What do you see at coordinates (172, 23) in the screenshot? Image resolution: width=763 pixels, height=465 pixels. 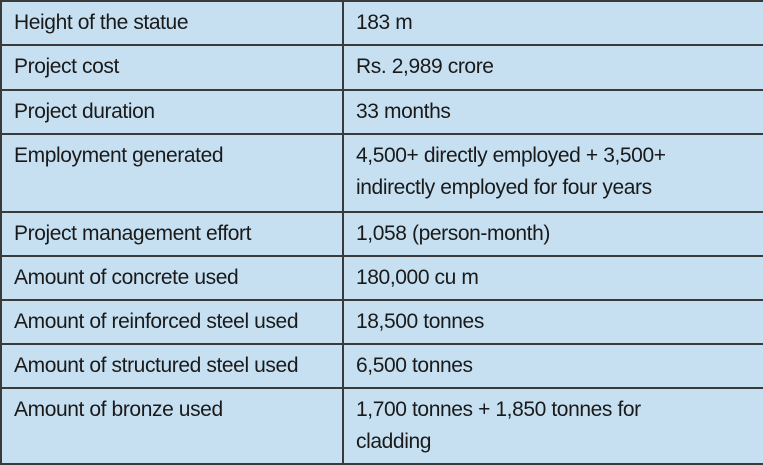 I see `row-label: Height of the statue` at bounding box center [172, 23].